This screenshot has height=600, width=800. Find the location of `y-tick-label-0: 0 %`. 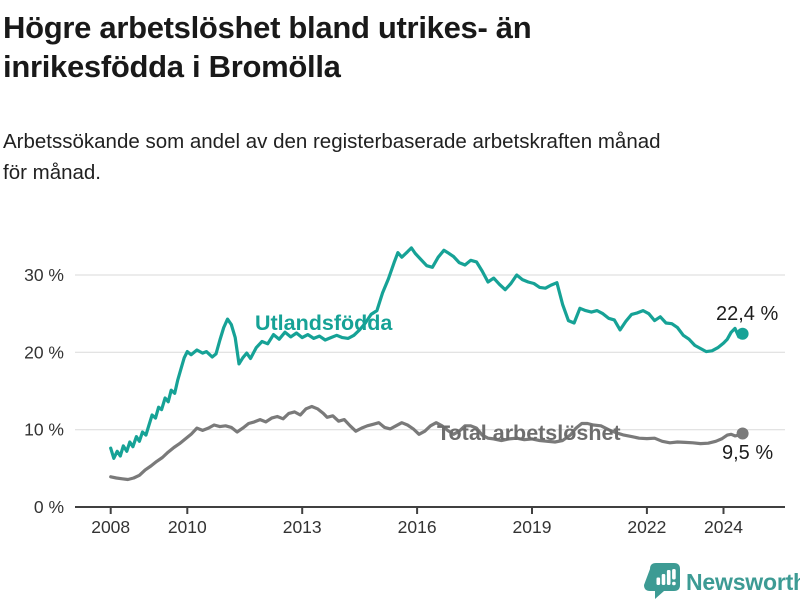

y-tick-label-0: 0 % is located at coordinates (49, 507).